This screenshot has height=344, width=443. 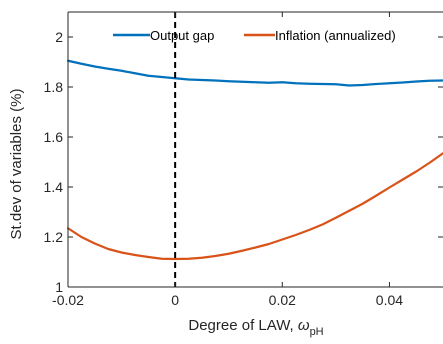 What do you see at coordinates (54, 137) in the screenshot?
I see `y-tick-label: 1.6` at bounding box center [54, 137].